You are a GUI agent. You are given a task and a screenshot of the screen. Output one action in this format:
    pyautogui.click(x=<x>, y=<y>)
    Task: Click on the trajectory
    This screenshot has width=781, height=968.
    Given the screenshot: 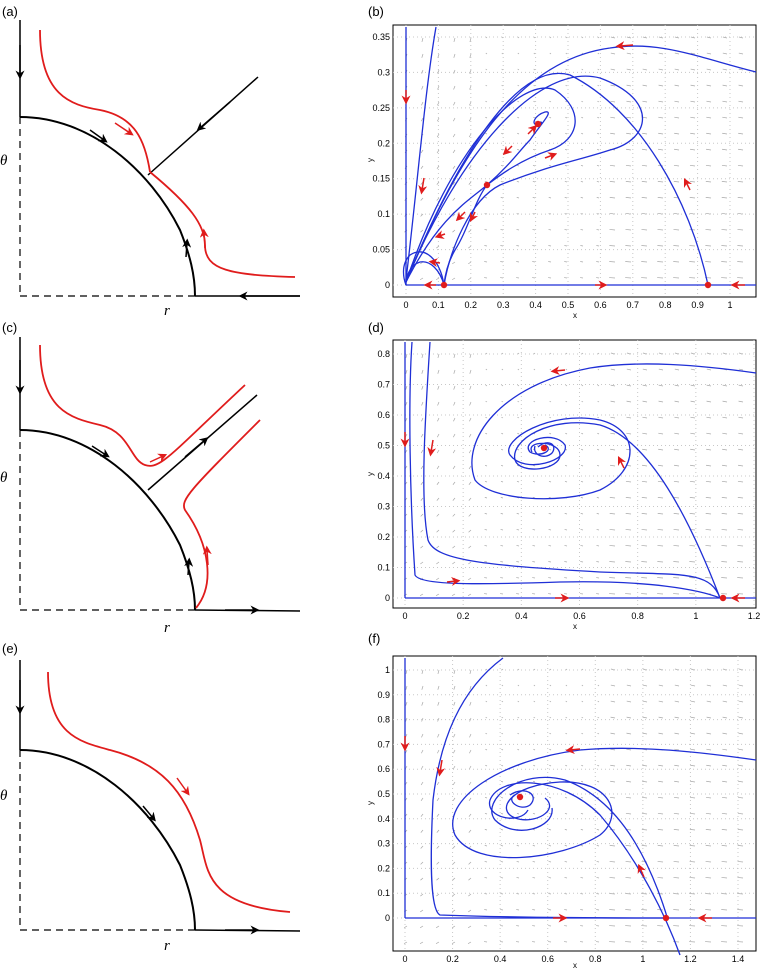 What is the action you would take?
    pyautogui.click(x=572, y=470)
    